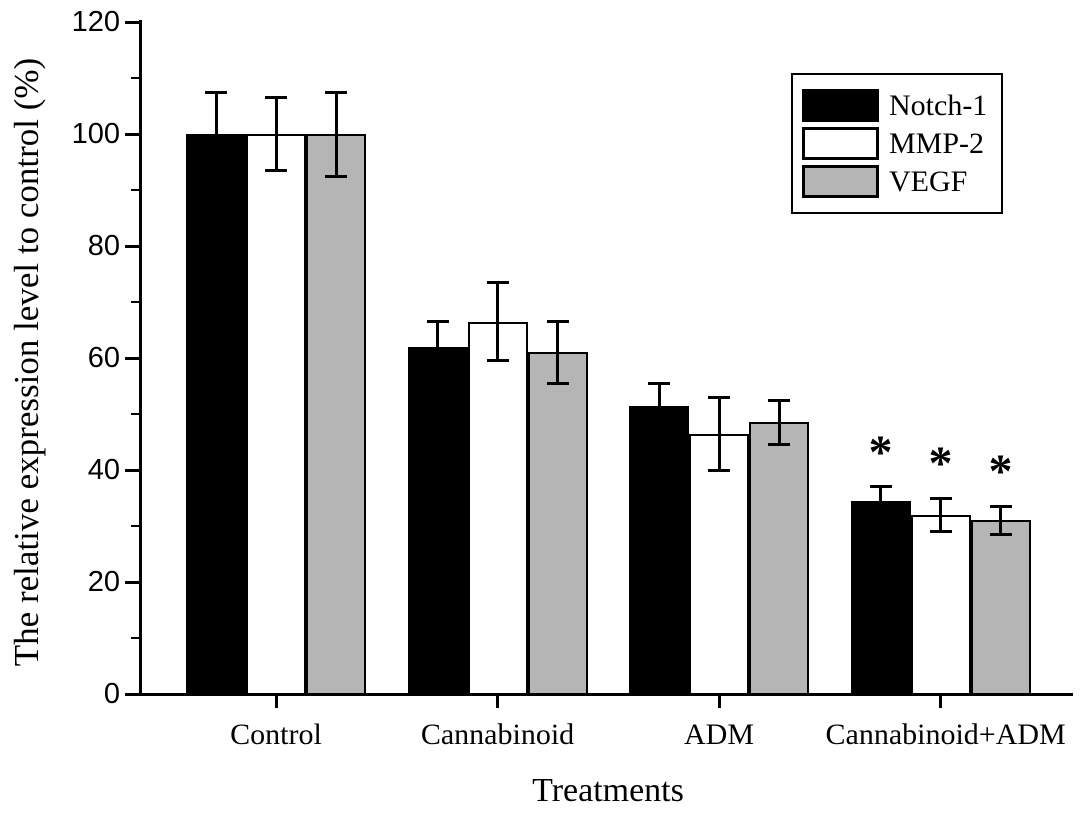 This screenshot has width=1087, height=822. I want to click on bar-notch-1-cannabinoid, so click(437, 520).